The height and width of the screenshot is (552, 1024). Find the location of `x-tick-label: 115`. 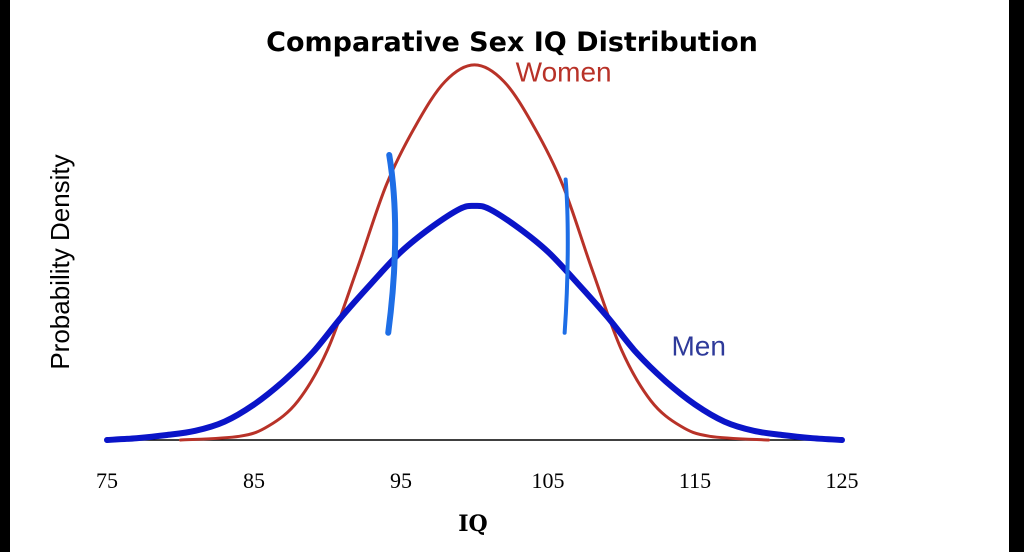

x-tick-label: 115 is located at coordinates (695, 480).